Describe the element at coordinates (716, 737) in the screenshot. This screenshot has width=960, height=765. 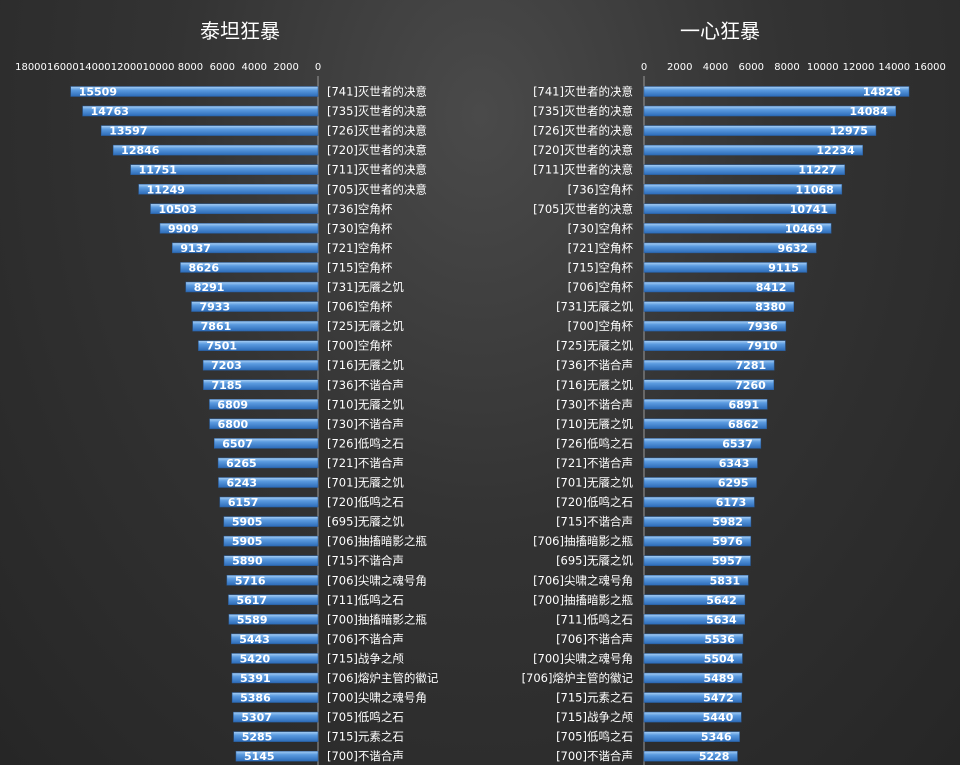
I see `right-bar-value-label: 5346` at that location.